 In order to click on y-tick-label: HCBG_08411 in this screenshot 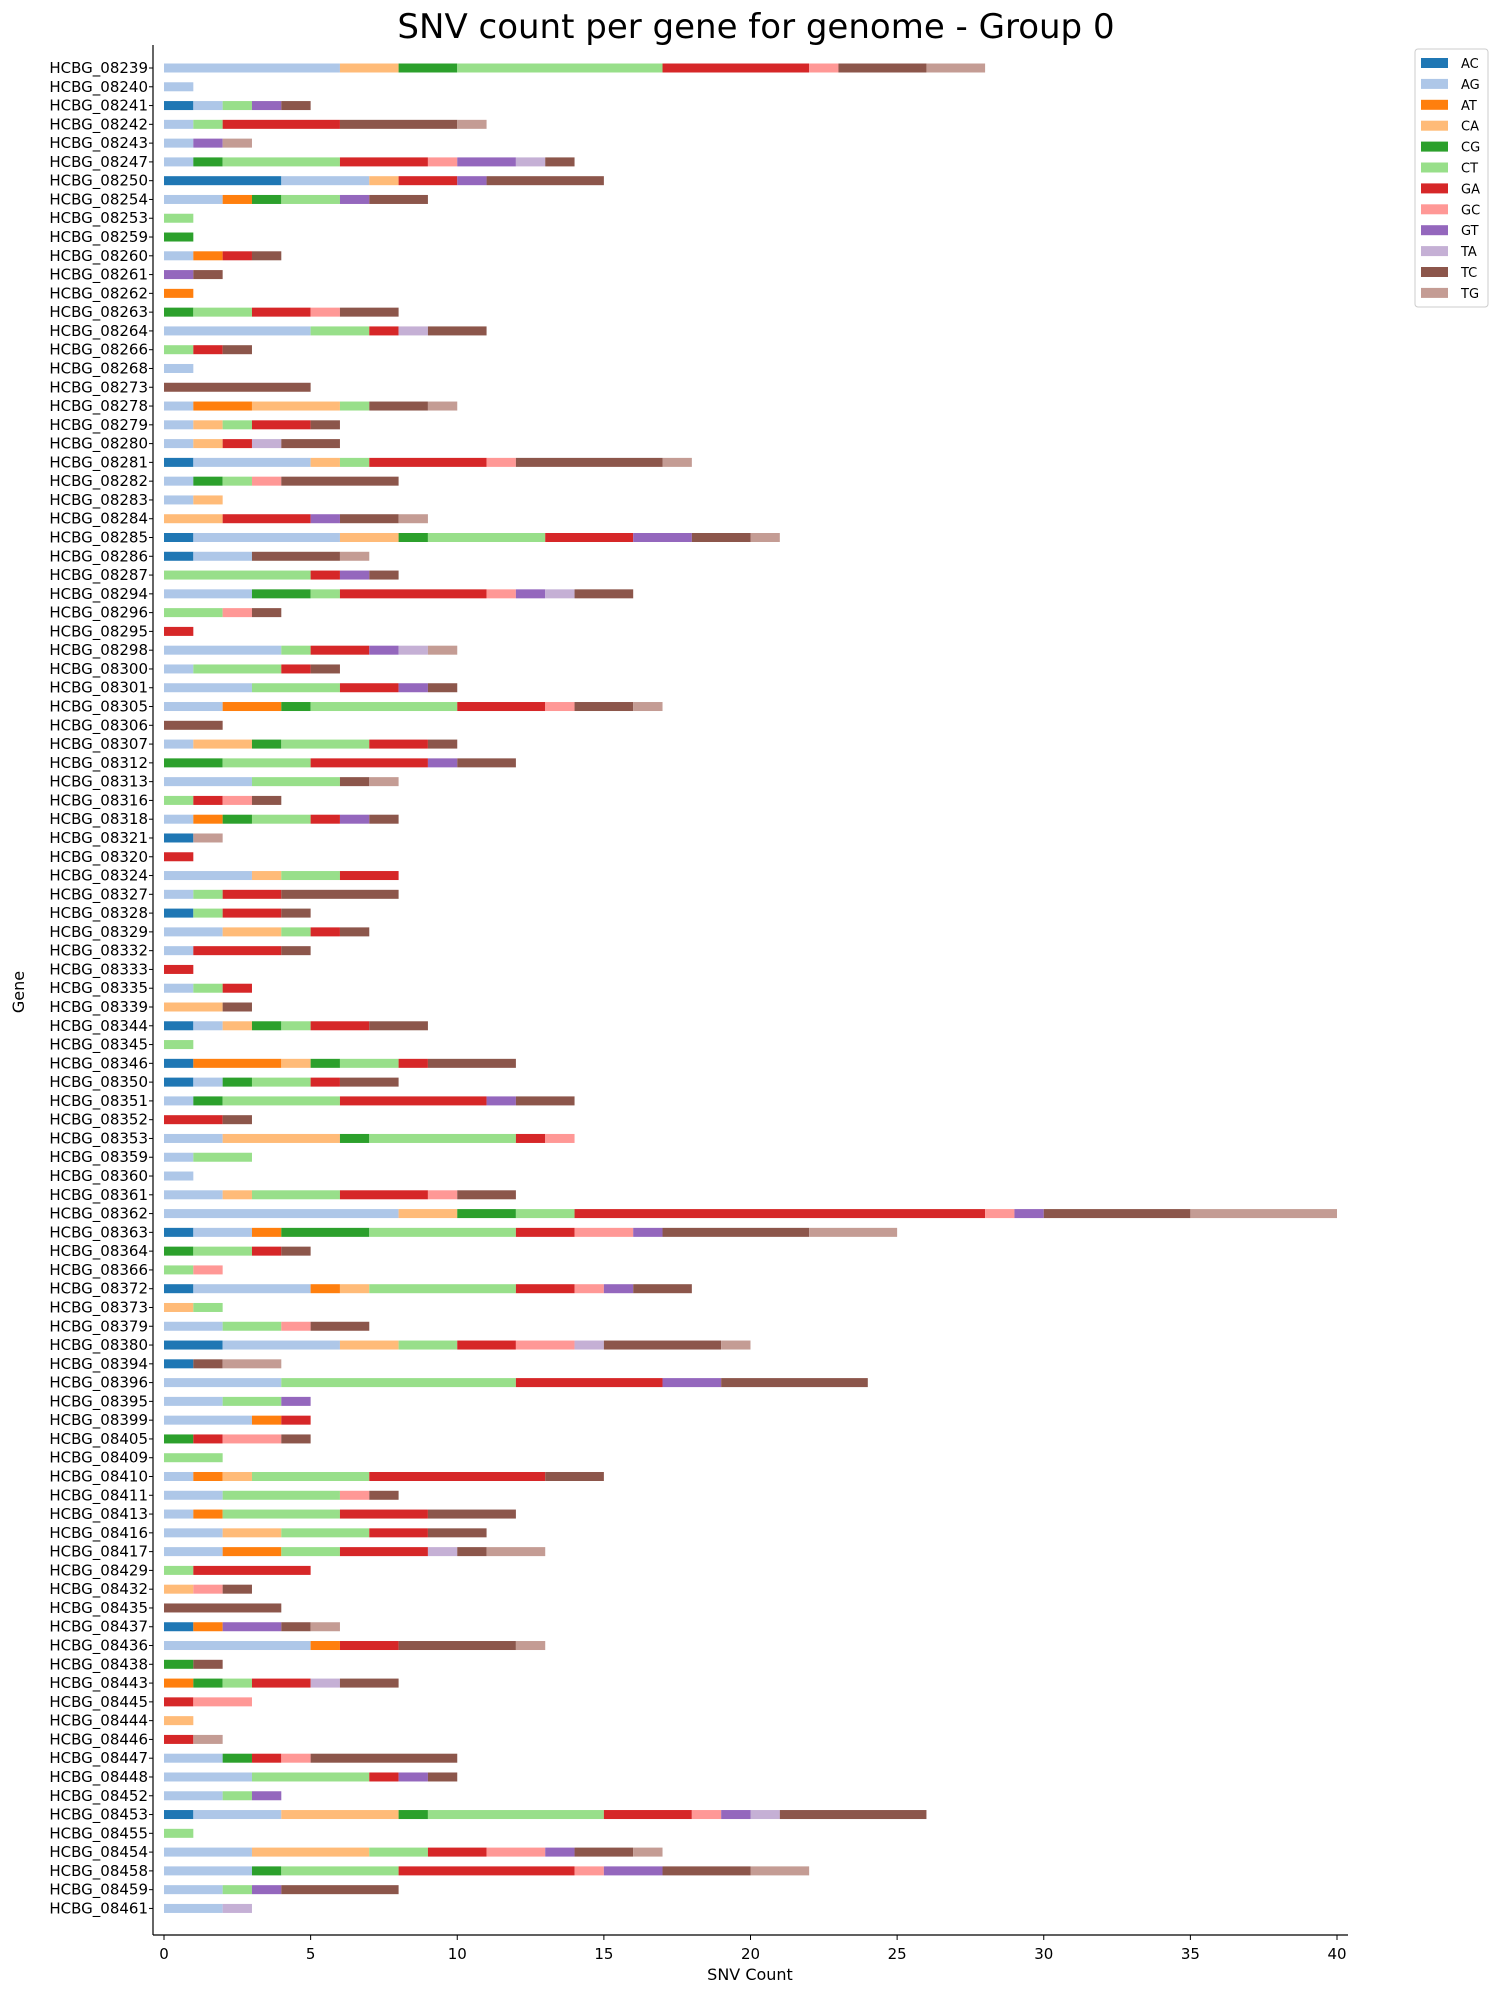, I will do `click(98, 1495)`.